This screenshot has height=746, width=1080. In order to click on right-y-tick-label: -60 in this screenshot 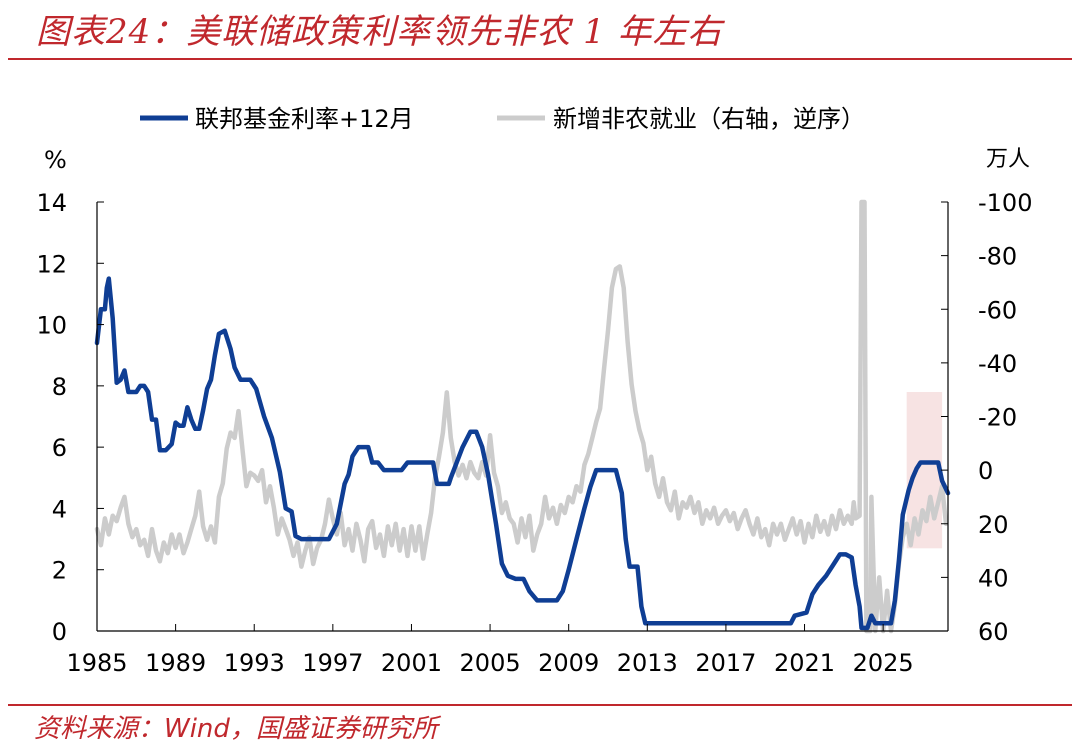, I will do `click(997, 310)`.